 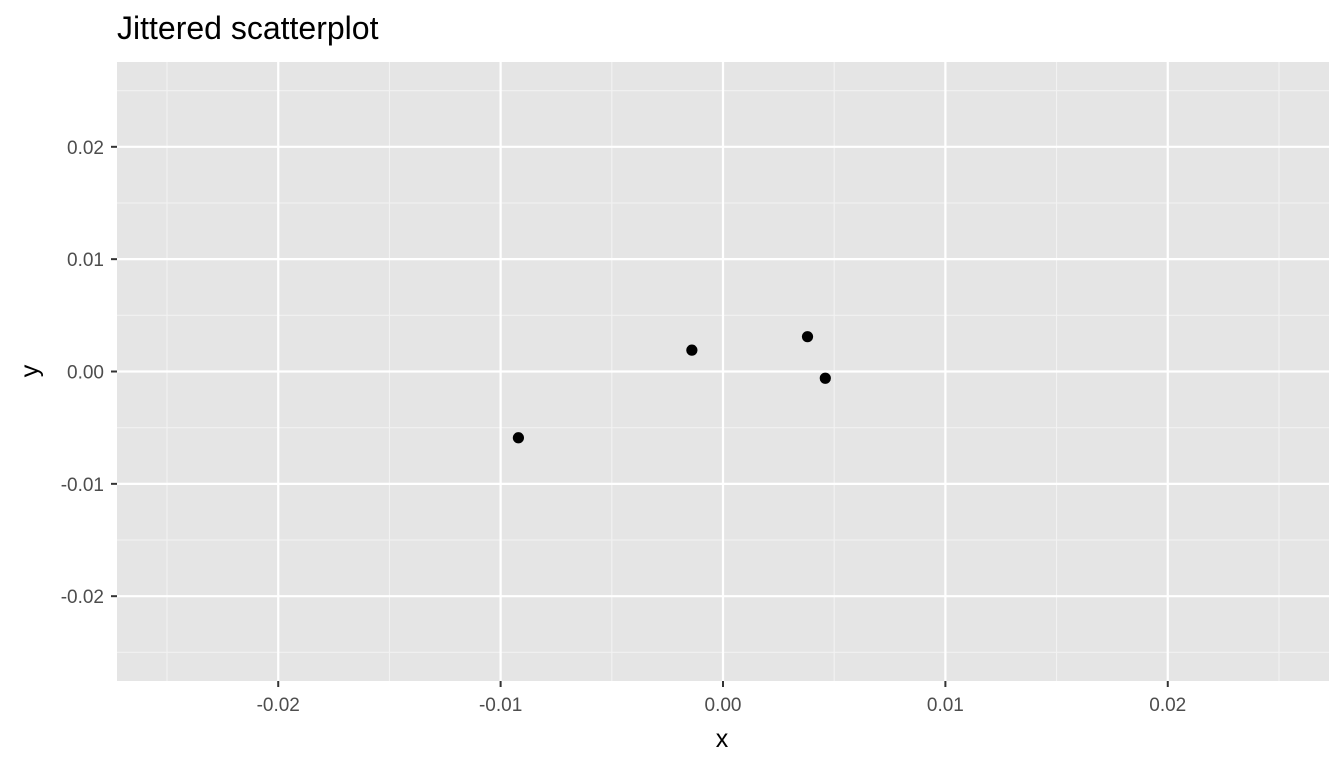 What do you see at coordinates (82, 485) in the screenshot?
I see `y-tick-label: -0.01` at bounding box center [82, 485].